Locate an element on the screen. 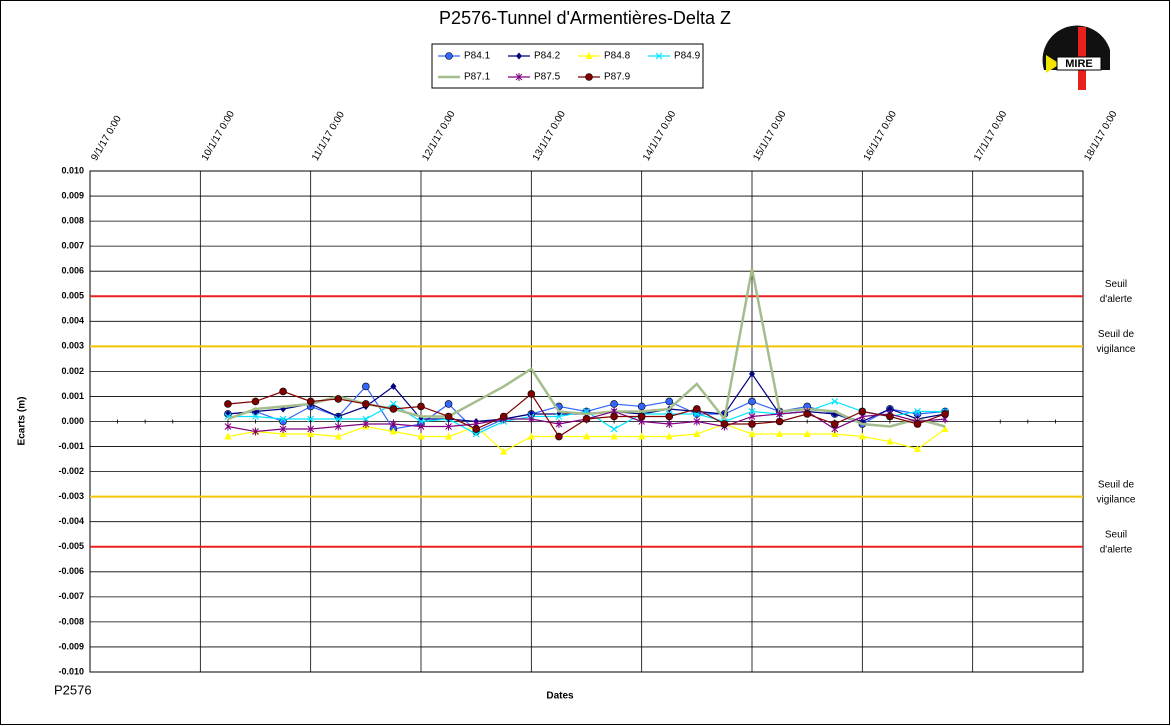 The height and width of the screenshot is (726, 1171). y-tick-label: -0.003 is located at coordinates (71, 496).